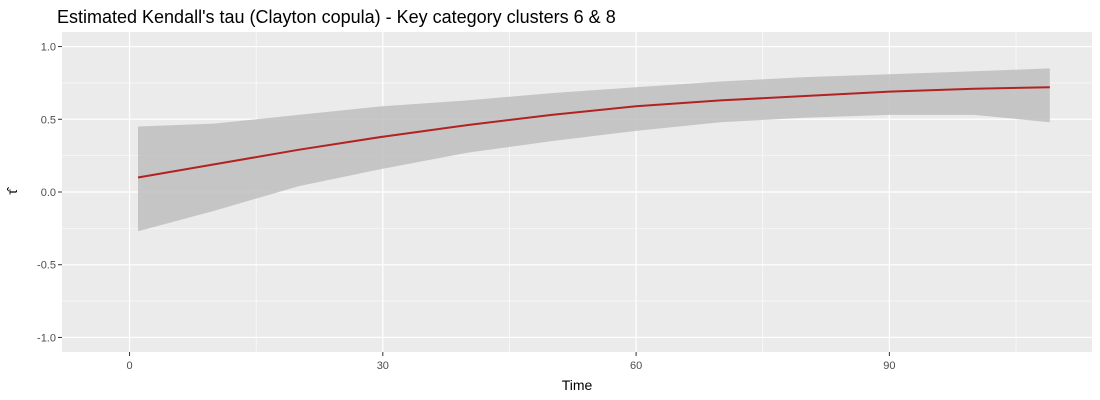 The width and height of the screenshot is (1100, 400). I want to click on y-tick-label: 0.0, so click(48, 193).